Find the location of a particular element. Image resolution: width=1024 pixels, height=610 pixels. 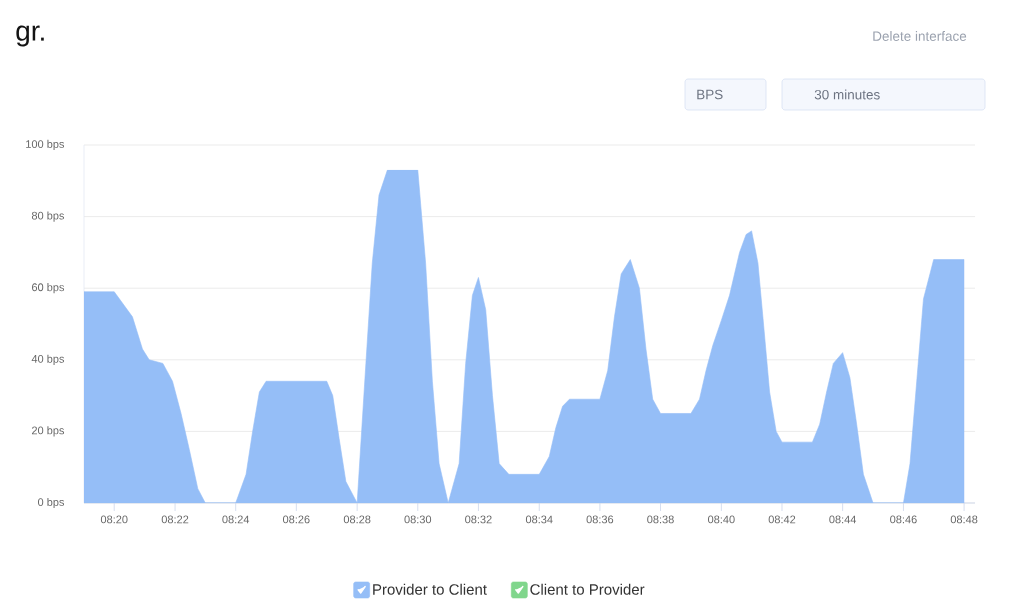

x-tick-label: 08:26 is located at coordinates (296, 519).